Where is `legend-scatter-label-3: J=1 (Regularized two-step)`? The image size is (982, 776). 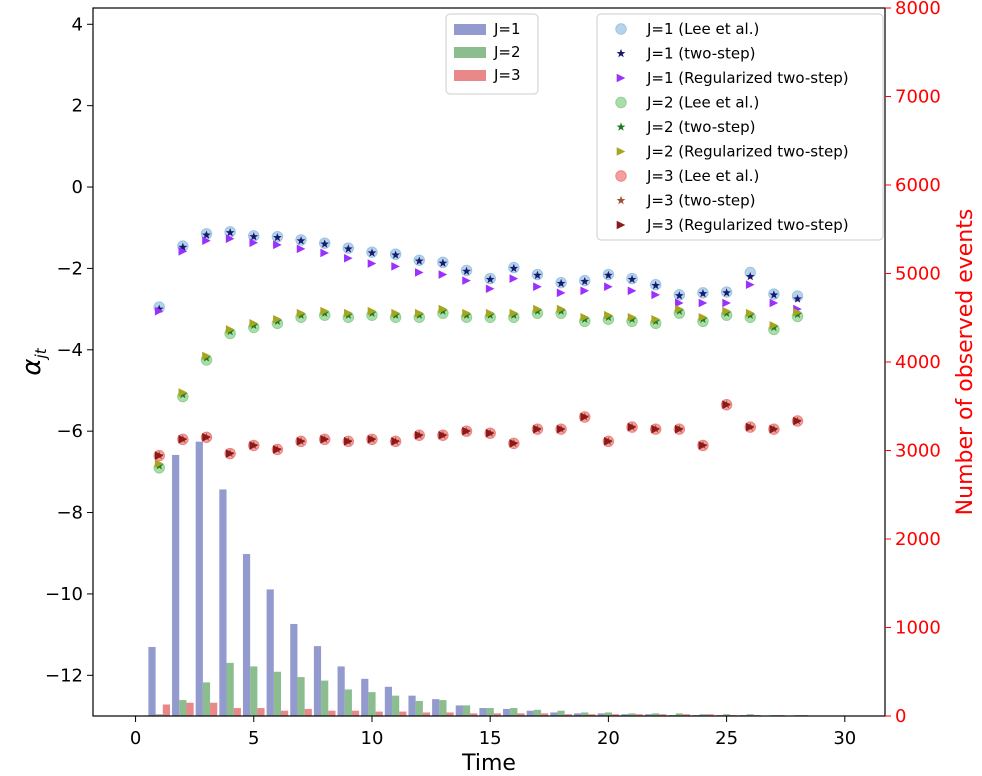 legend-scatter-label-3: J=1 (Regularized two-step) is located at coordinates (747, 78).